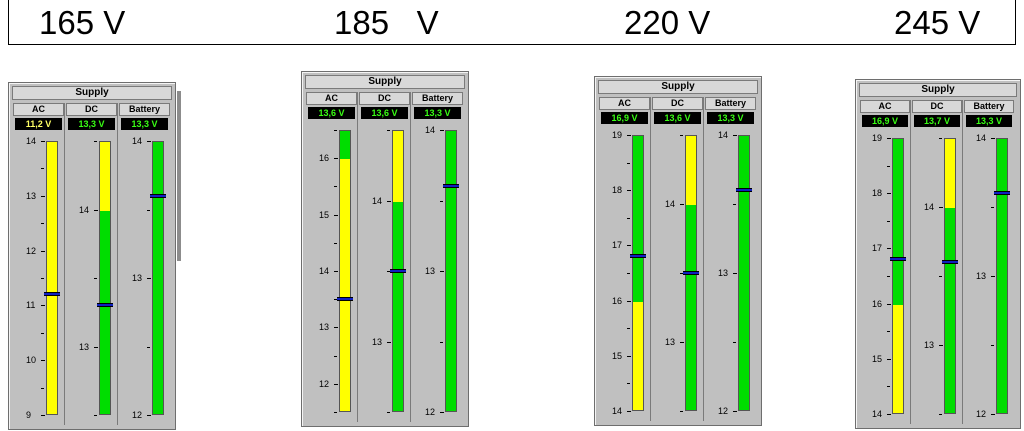  What do you see at coordinates (331, 113) in the screenshot?
I see `reading-ac: 13,6 V` at bounding box center [331, 113].